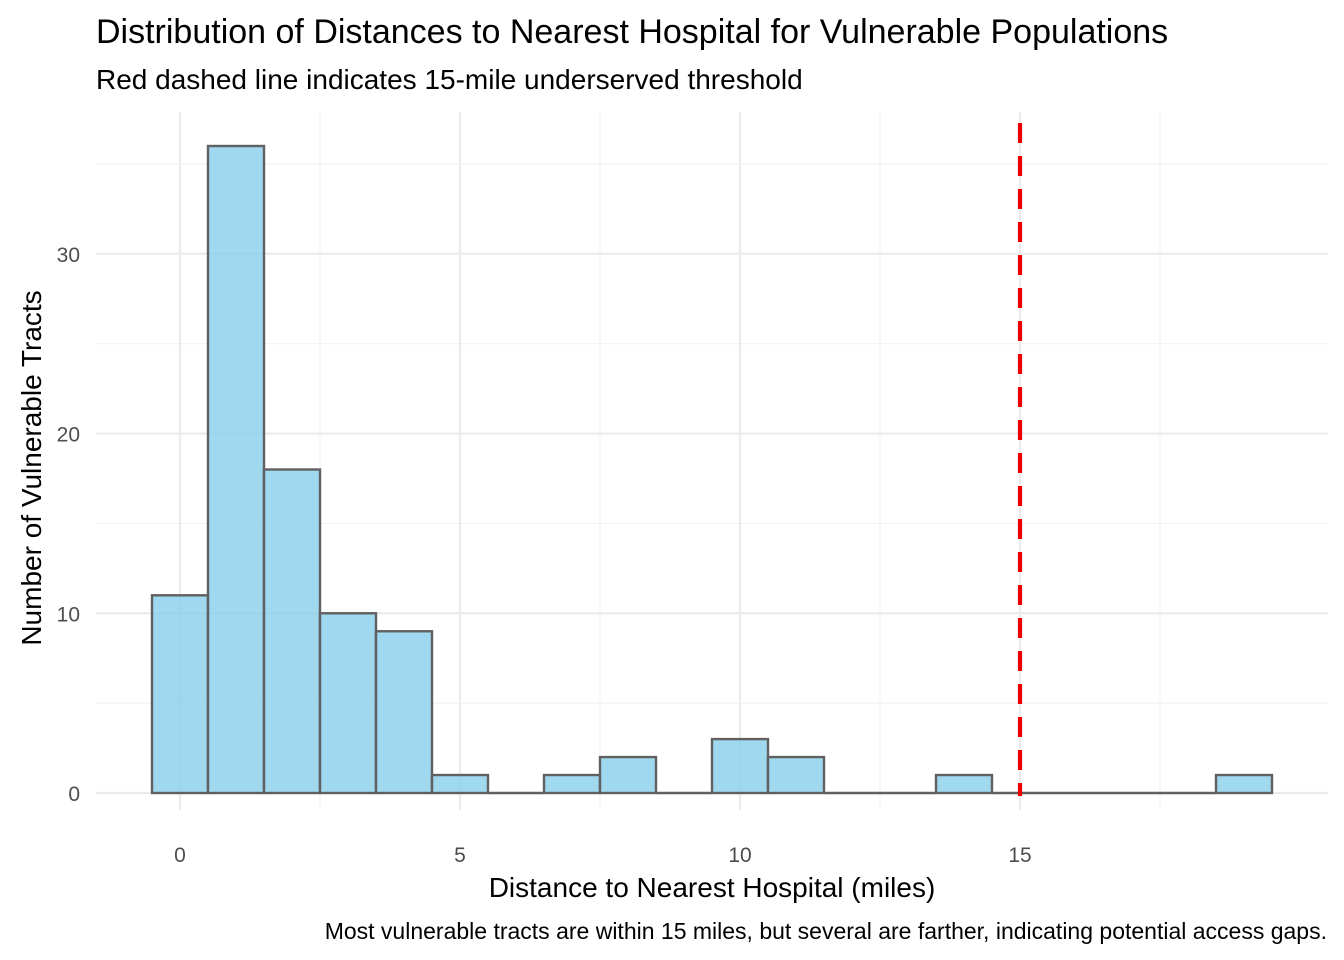 The image size is (1344, 960). Describe the element at coordinates (74, 794) in the screenshot. I see `y-tick-label: 0` at that location.